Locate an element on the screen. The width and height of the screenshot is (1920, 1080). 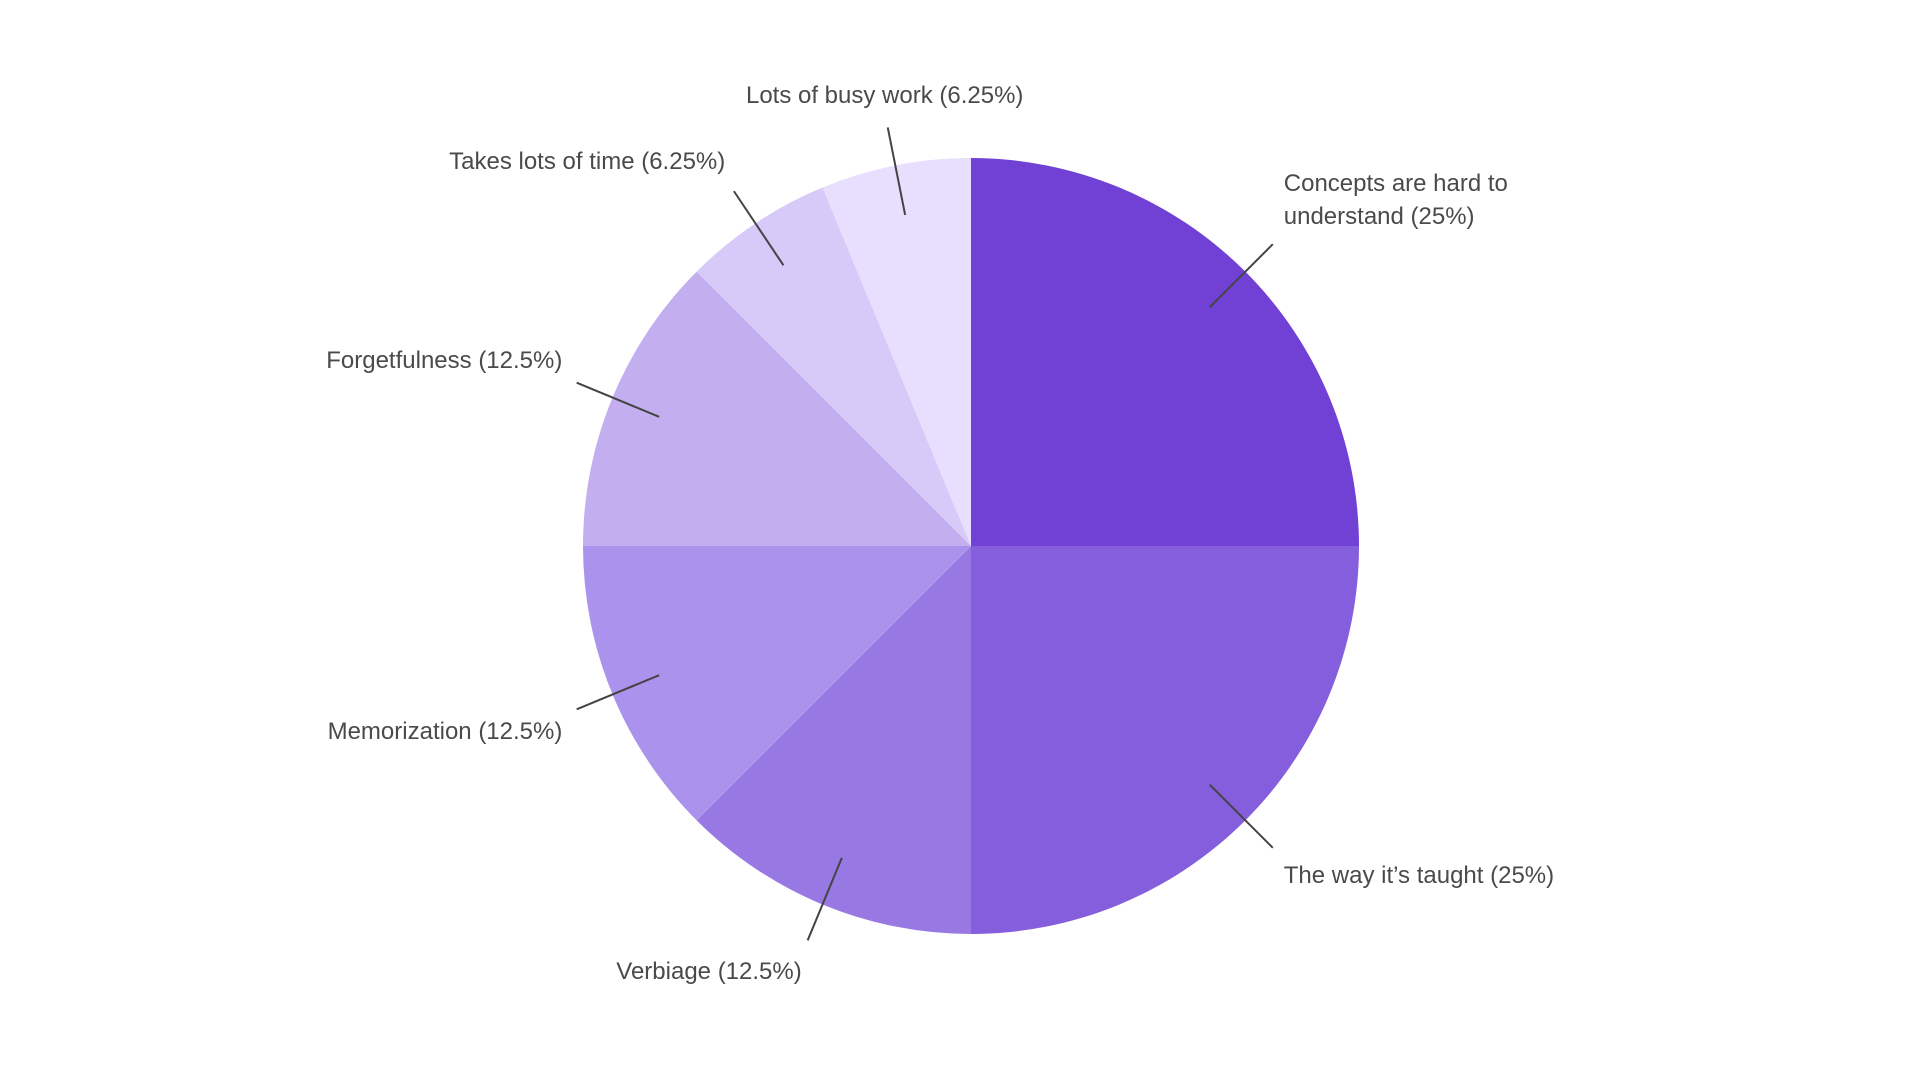
slice-label: Memorization (12.5%) is located at coordinates (445, 731).